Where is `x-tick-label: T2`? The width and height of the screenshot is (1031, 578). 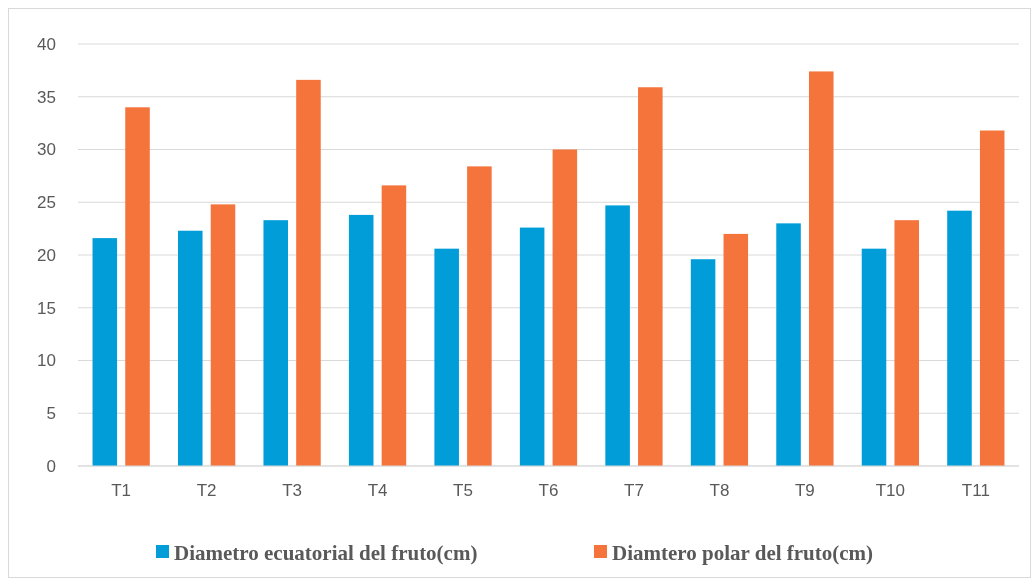
x-tick-label: T2 is located at coordinates (206, 490).